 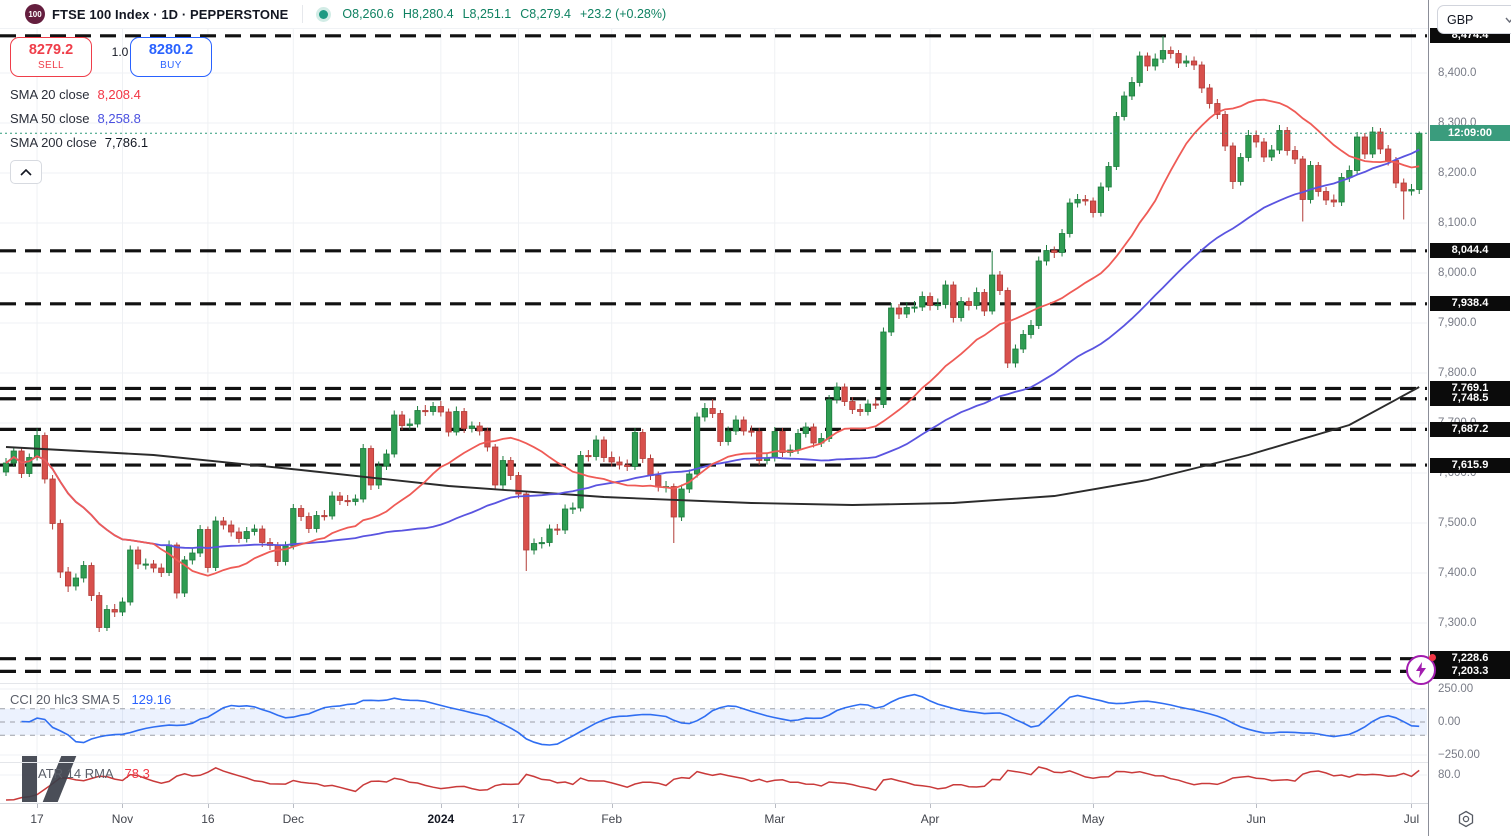 What do you see at coordinates (1457, 73) in the screenshot?
I see `price-tick-label: 8,400.0` at bounding box center [1457, 73].